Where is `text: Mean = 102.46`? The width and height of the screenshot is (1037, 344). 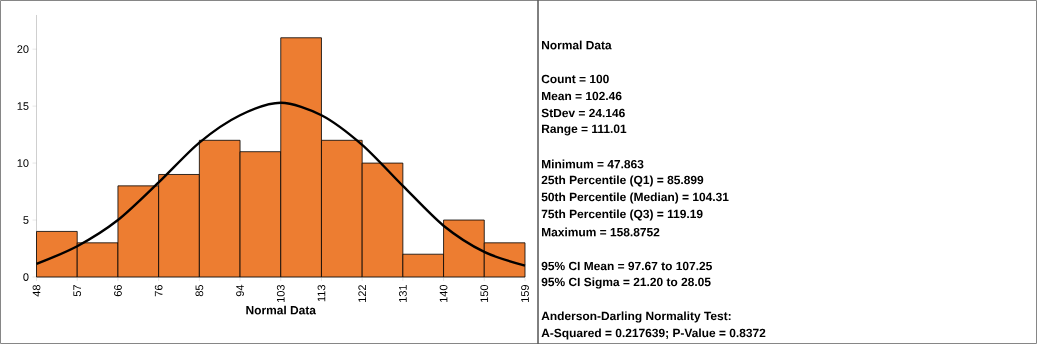
text: Mean = 102.46 is located at coordinates (582, 96).